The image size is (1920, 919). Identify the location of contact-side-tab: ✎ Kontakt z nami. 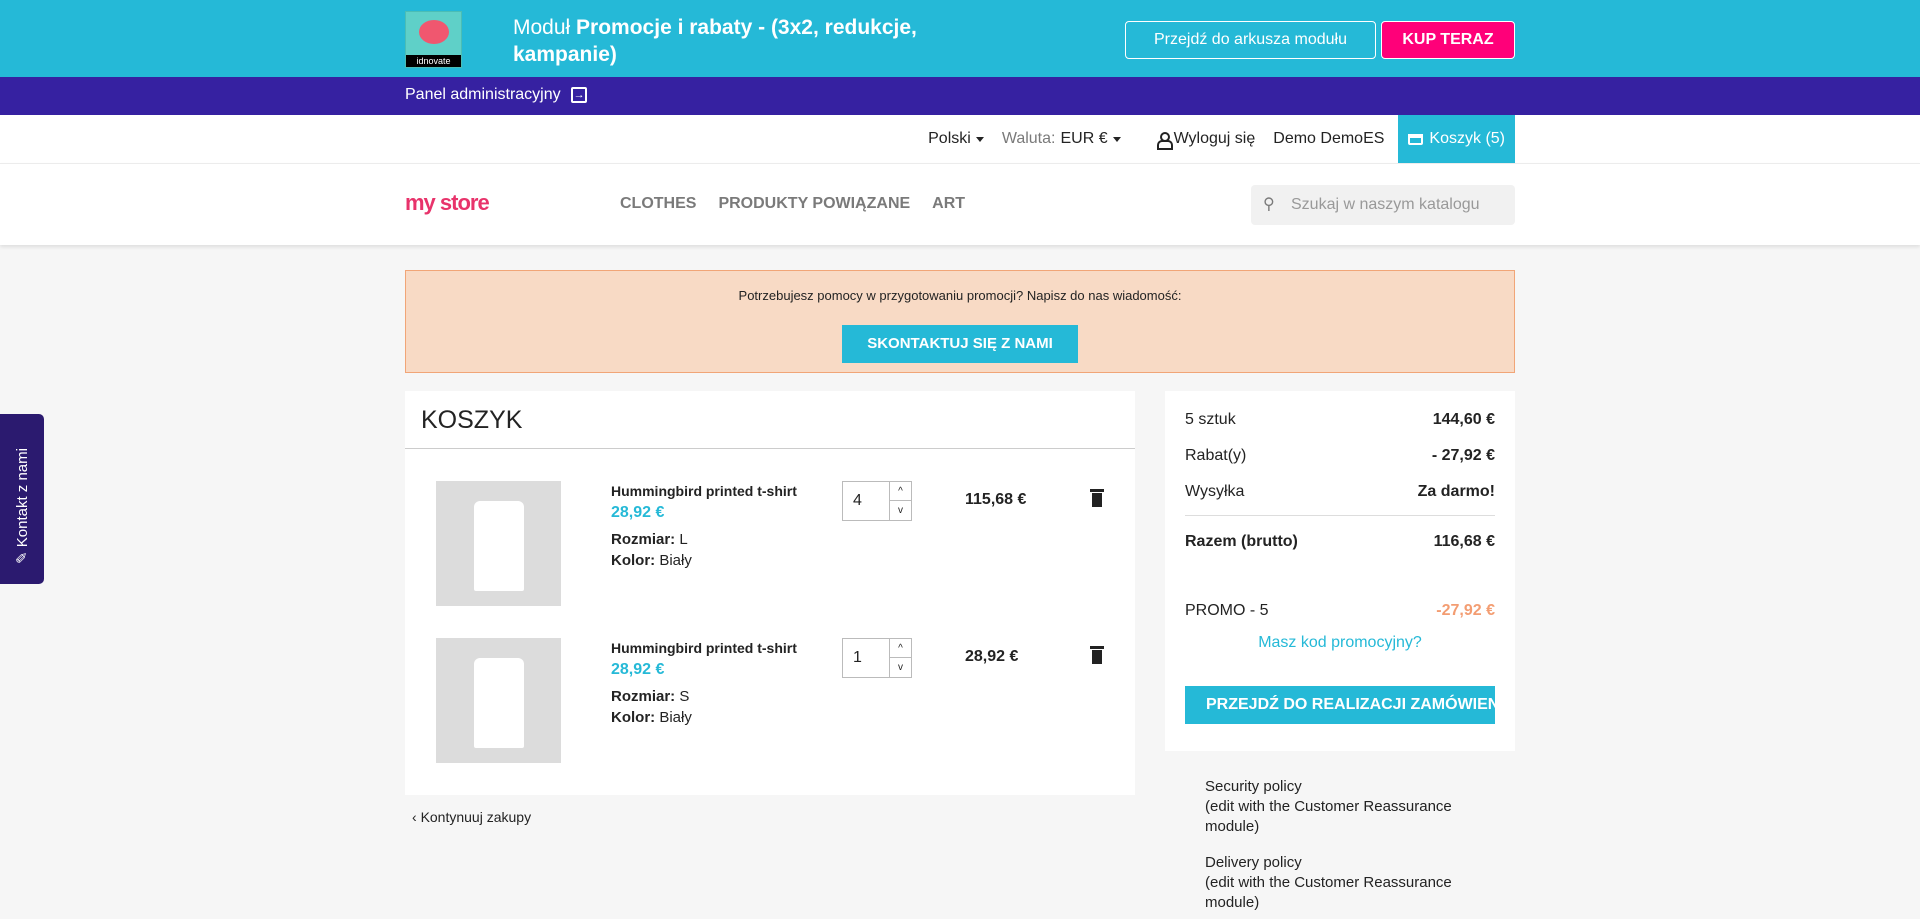
(22, 499).